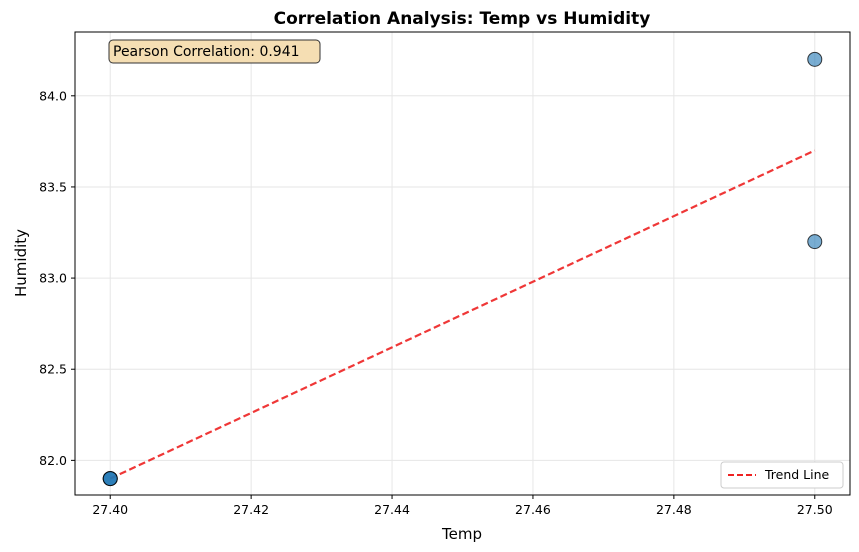 This screenshot has height=552, width=859. I want to click on y-tick-label: 84.0, so click(53, 95).